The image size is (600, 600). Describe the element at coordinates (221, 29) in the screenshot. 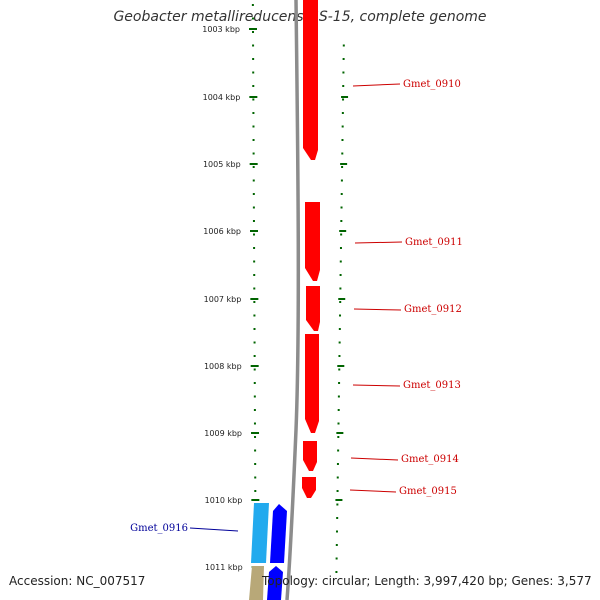

I see `kbp-tick-label: 1003 kbp` at that location.